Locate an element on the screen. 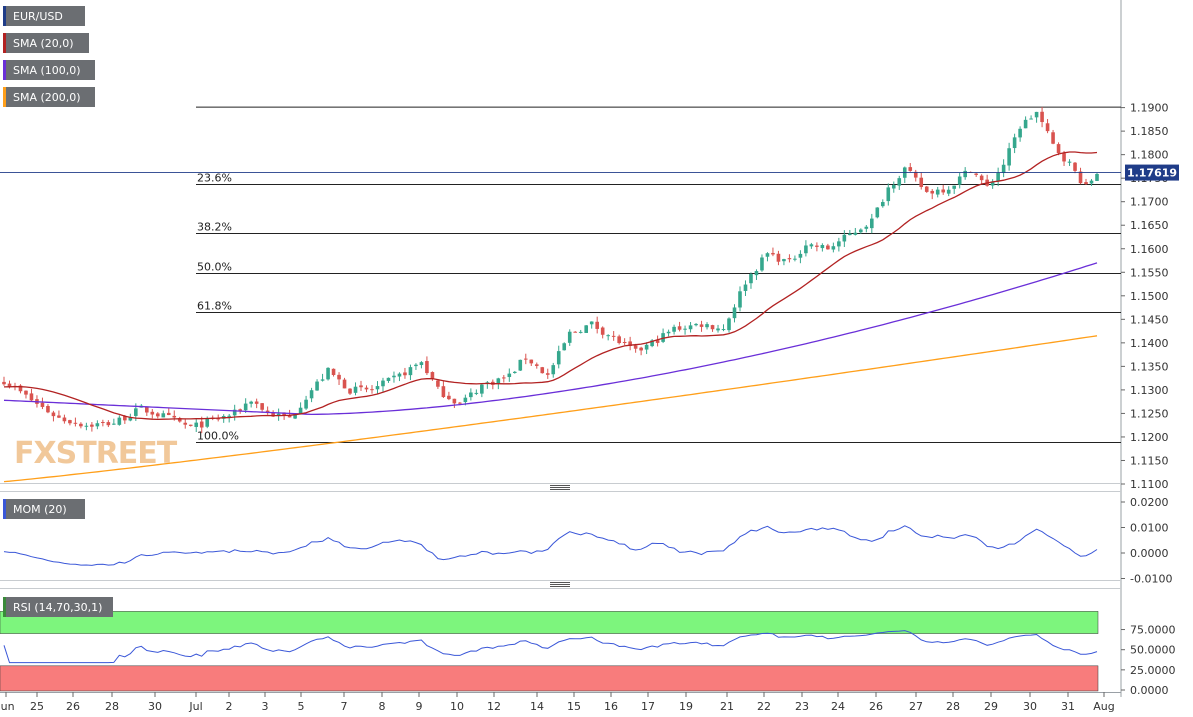  symbol-tag is located at coordinates (44, 16).